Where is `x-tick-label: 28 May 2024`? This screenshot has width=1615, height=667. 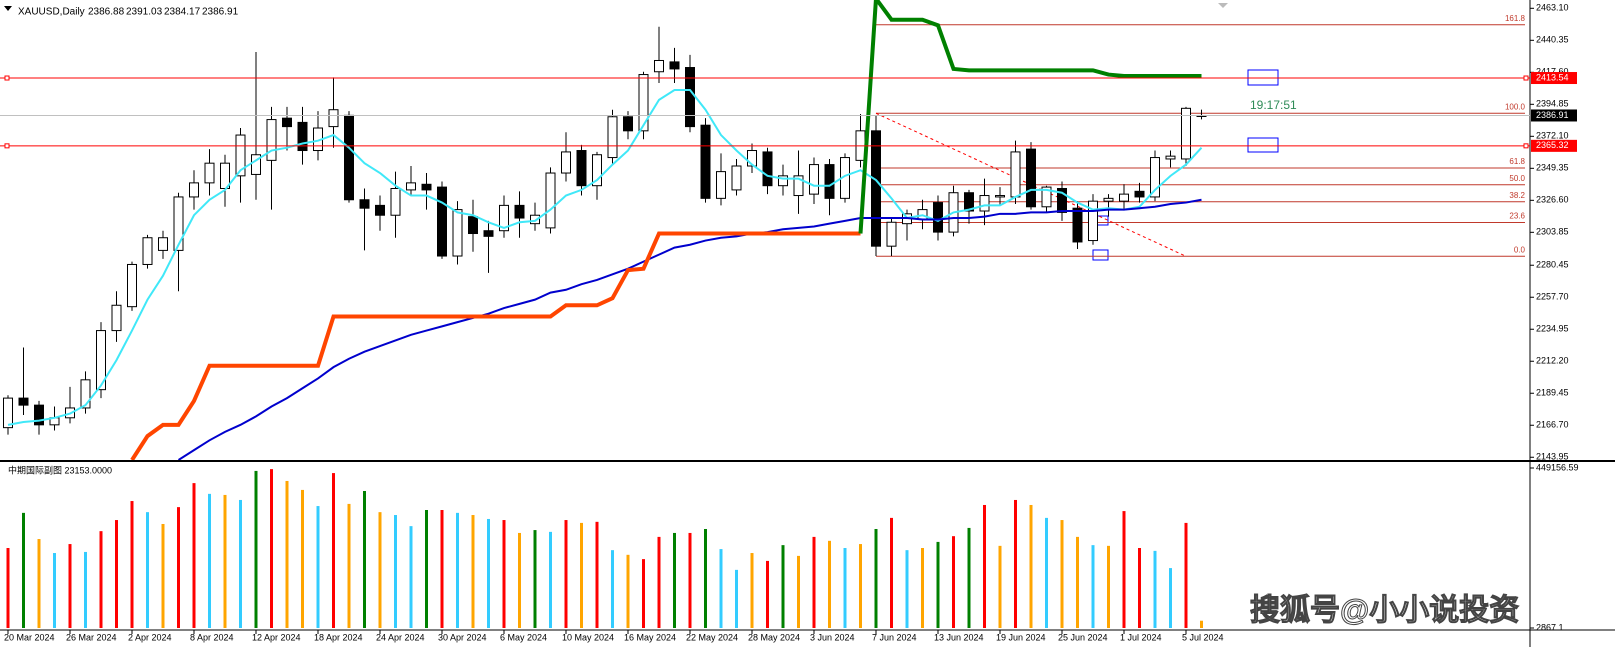 x-tick-label: 28 May 2024 is located at coordinates (774, 637).